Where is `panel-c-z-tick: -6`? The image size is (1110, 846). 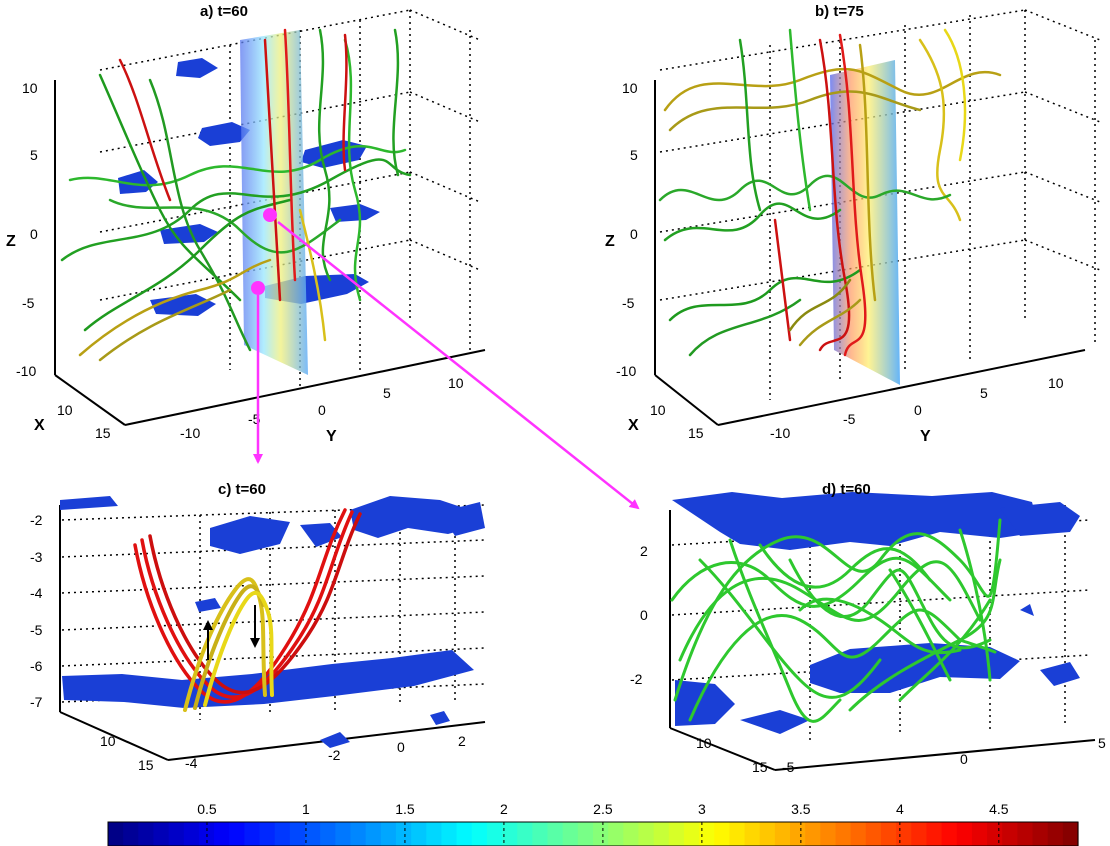 panel-c-z-tick: -6 is located at coordinates (36, 666).